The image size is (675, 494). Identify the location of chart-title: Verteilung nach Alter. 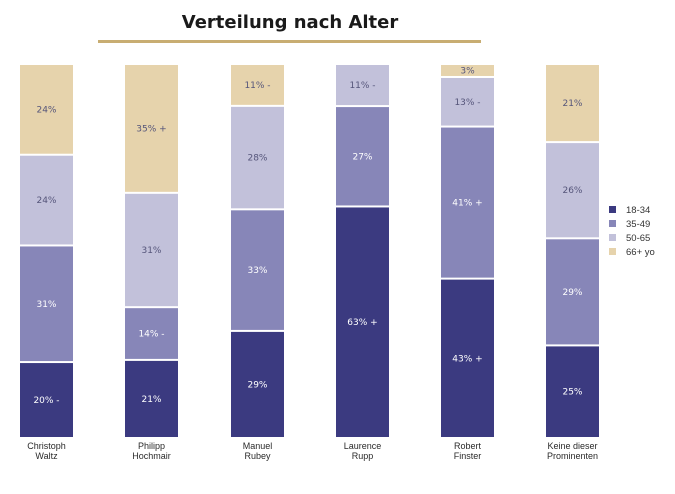
(290, 22).